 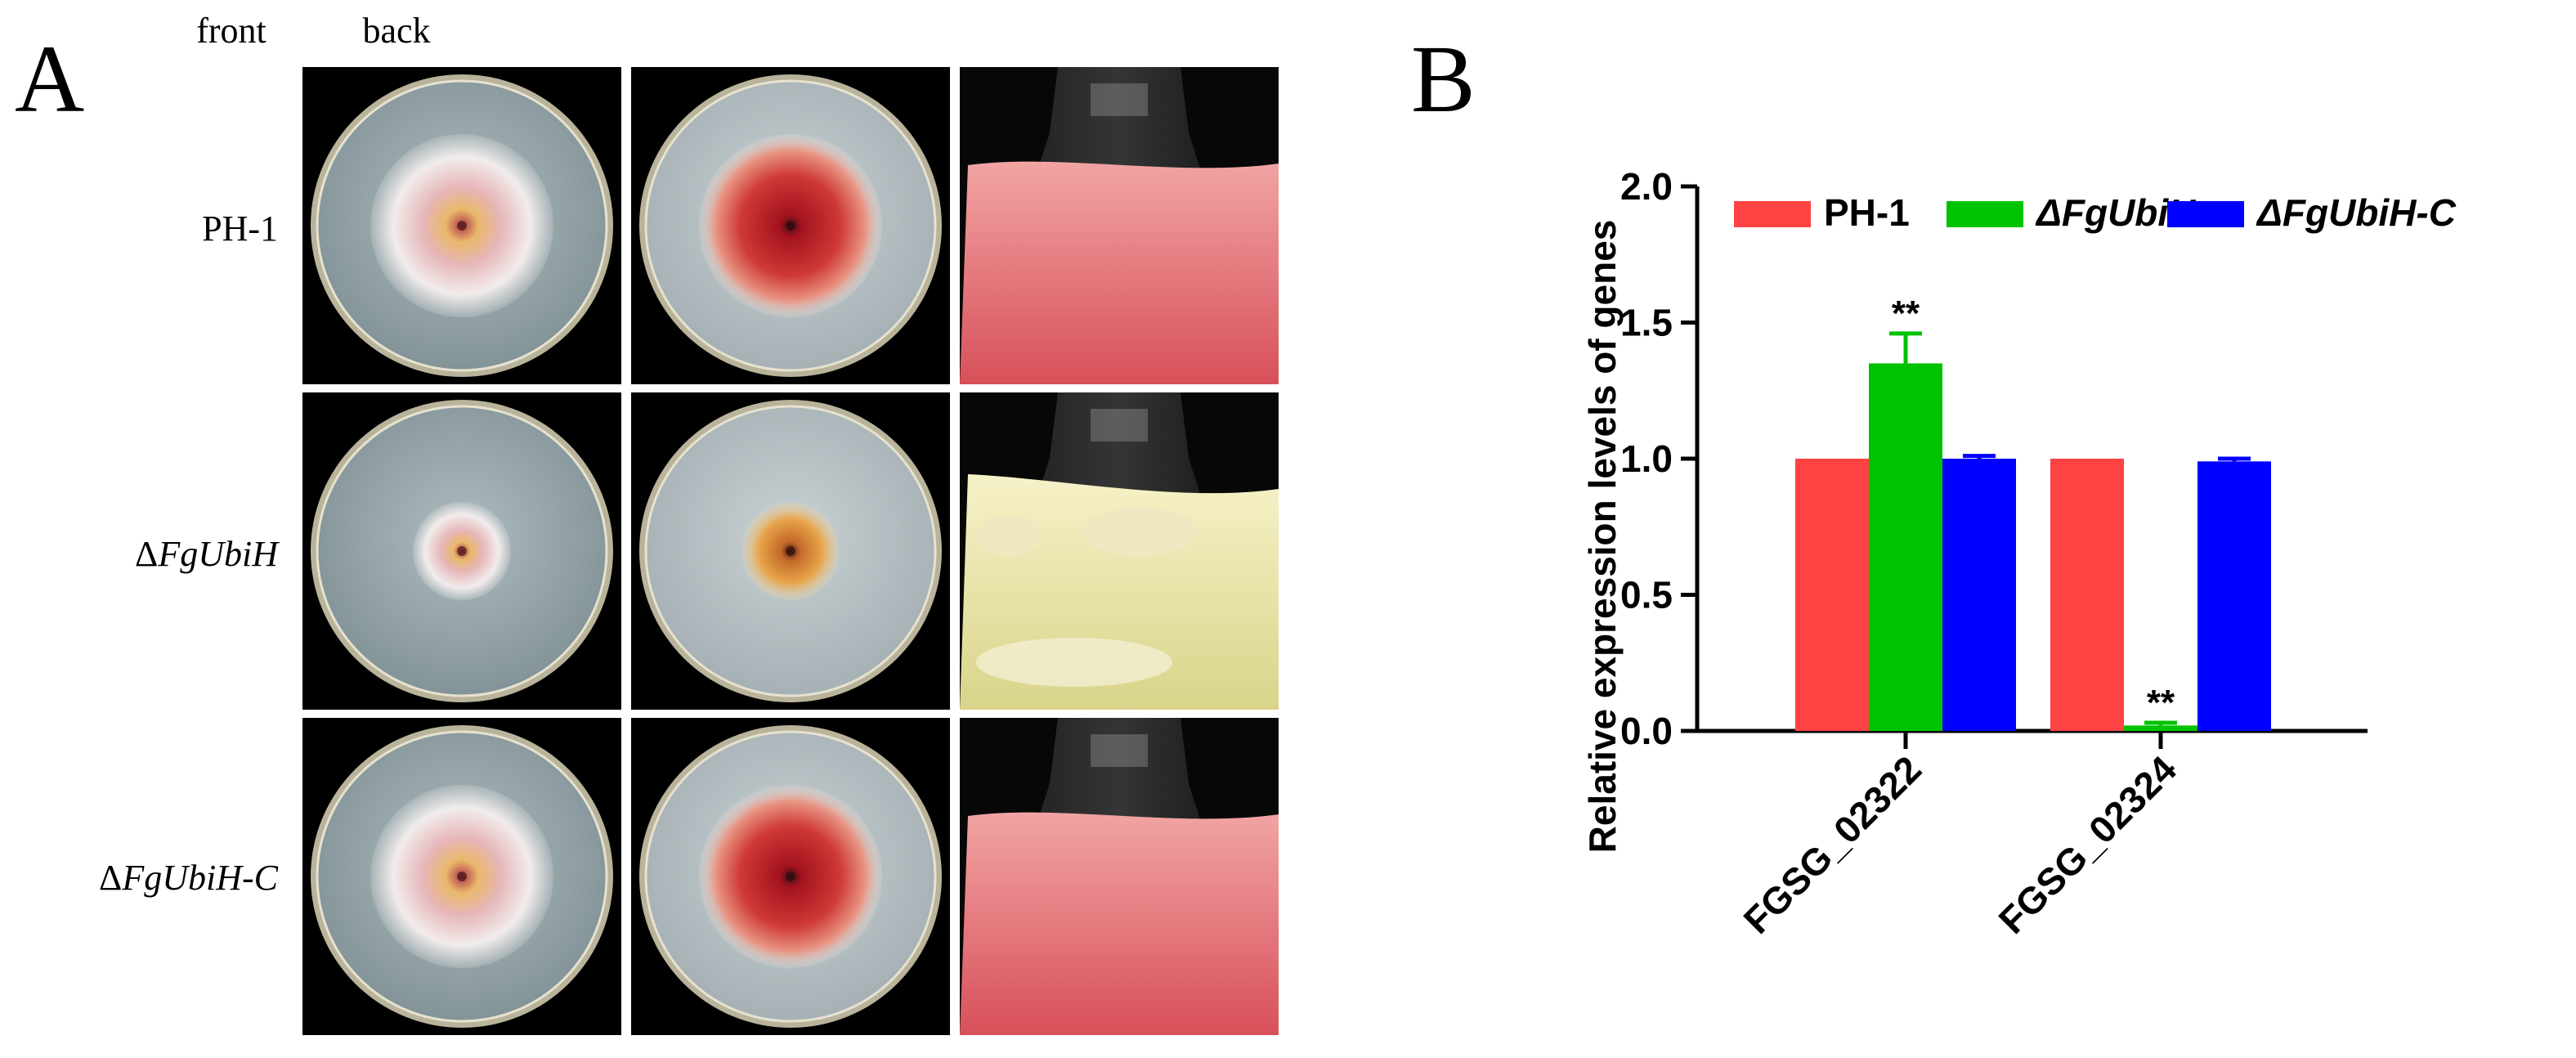 I want to click on photo-plate-back-row1, so click(x=790, y=225).